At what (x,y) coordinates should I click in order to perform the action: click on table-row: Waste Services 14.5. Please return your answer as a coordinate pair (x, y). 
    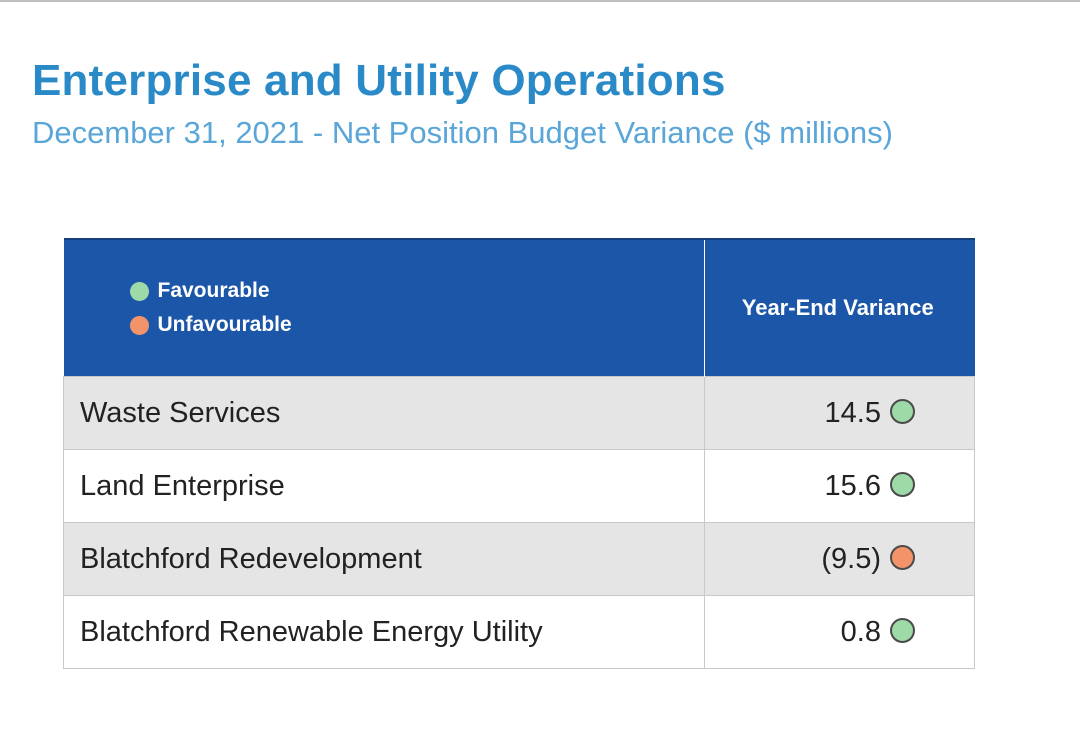
    Looking at the image, I should click on (519, 413).